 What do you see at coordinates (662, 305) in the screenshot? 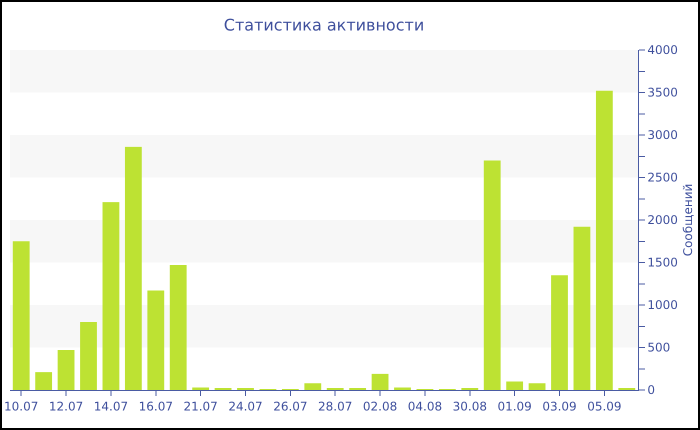
I see `y-tick-label: 1000` at bounding box center [662, 305].